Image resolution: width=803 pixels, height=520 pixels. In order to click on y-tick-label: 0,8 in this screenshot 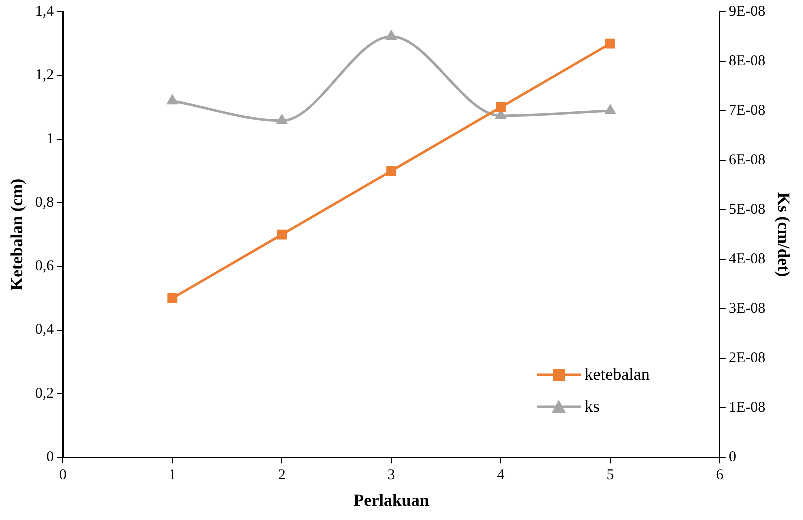, I will do `click(44, 202)`.